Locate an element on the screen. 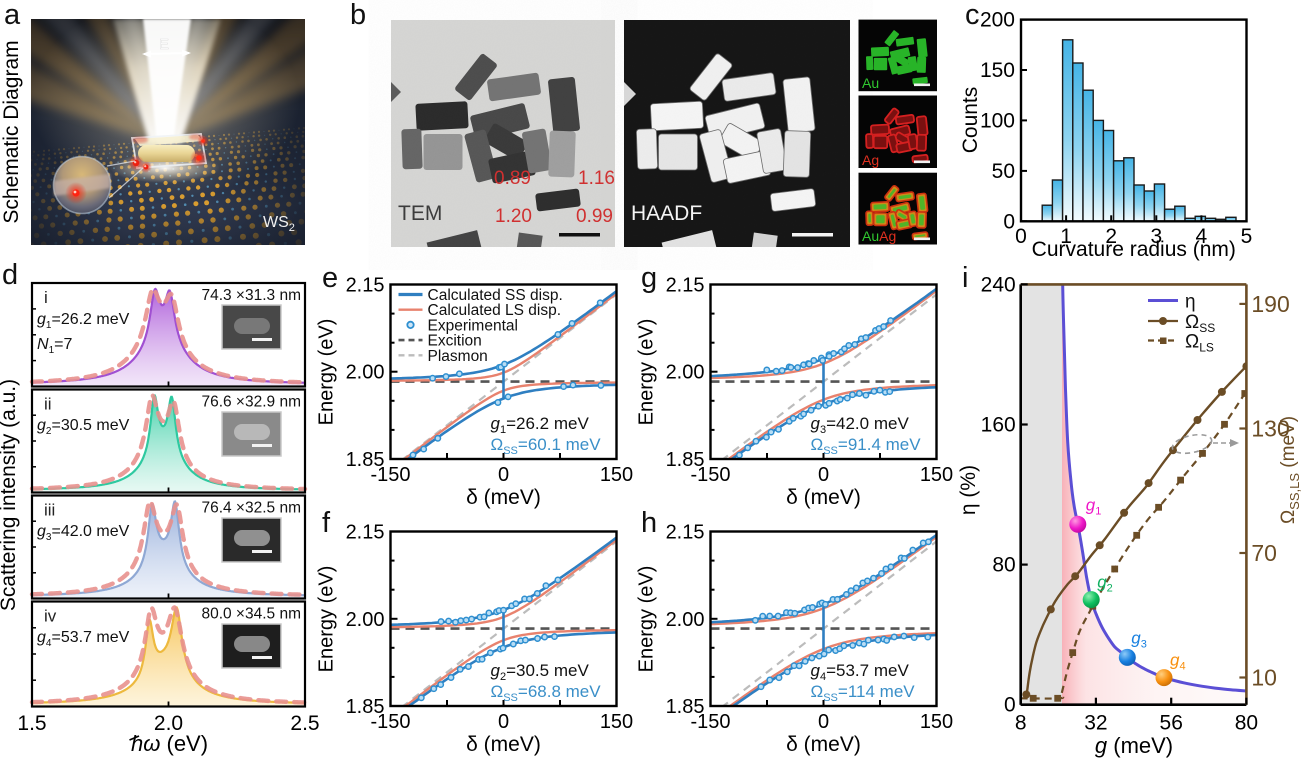  svg-text: WS2 is located at coordinates (279, 224).